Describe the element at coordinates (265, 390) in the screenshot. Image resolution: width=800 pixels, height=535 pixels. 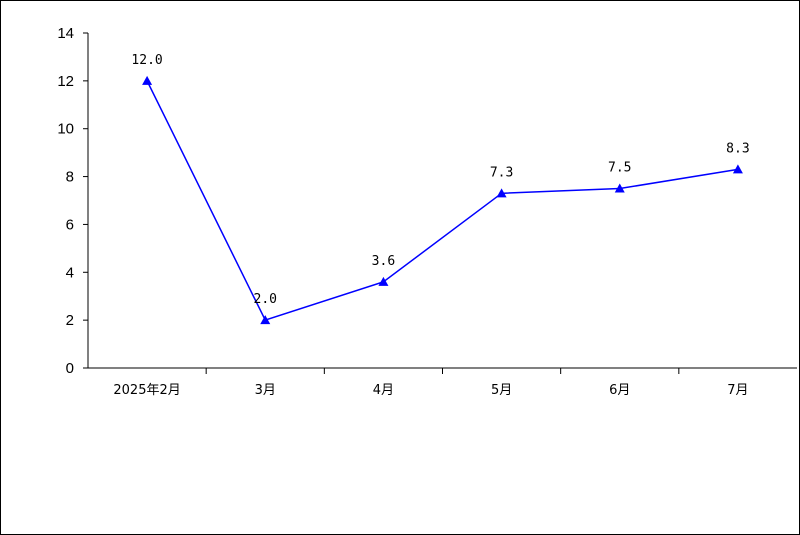
I see `x-tick-label: 3月` at that location.